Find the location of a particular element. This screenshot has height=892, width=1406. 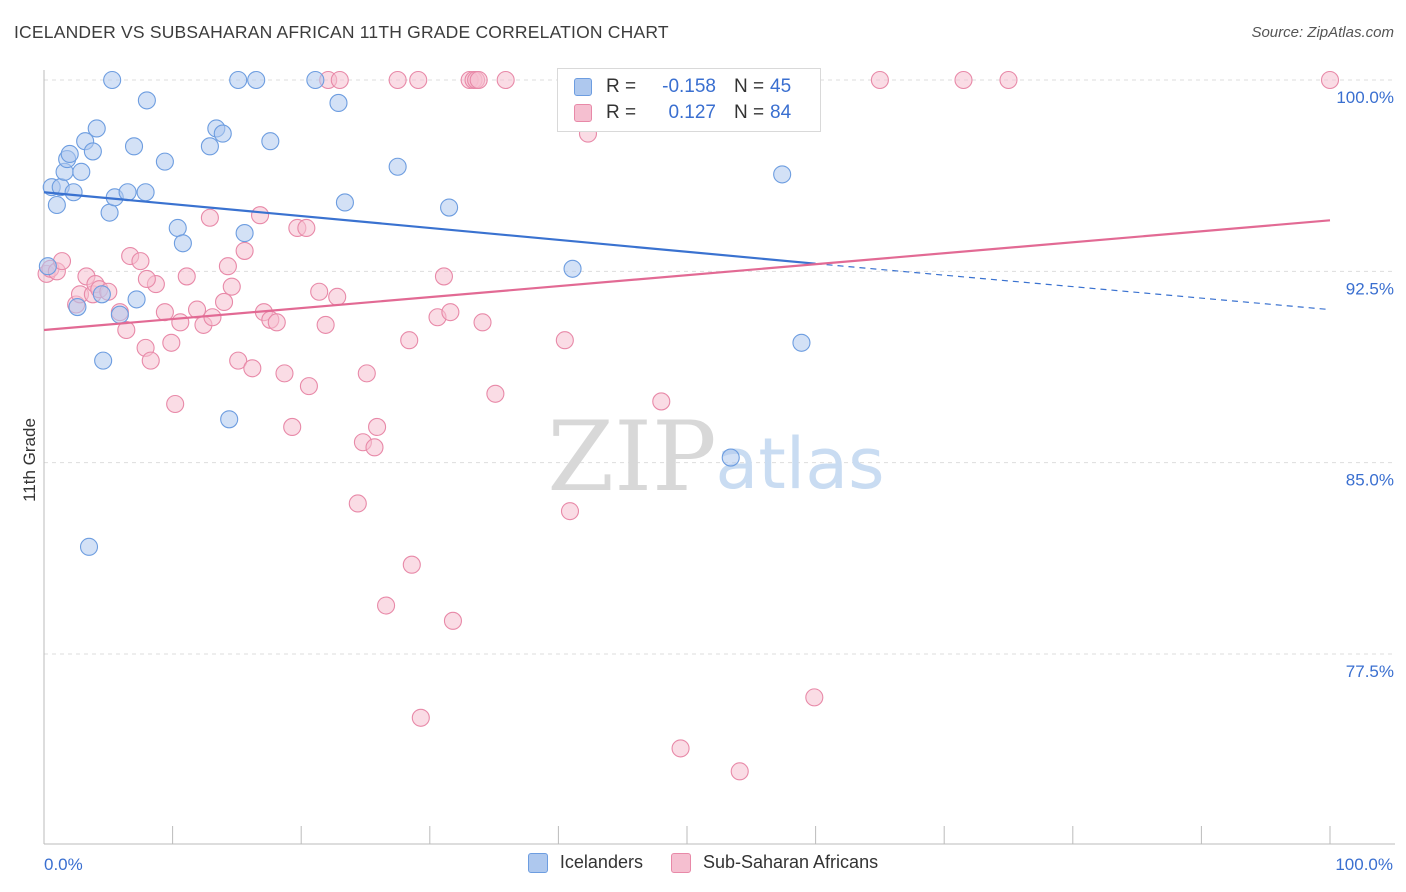

correlation-legend: R = -0.158 N = 45 R = 0.127 N = 84 is located at coordinates (689, 100).